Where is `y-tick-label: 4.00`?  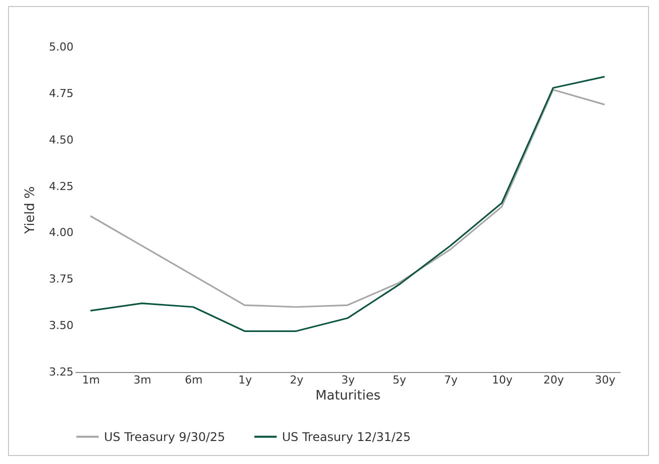
y-tick-label: 4.00 is located at coordinates (61, 233).